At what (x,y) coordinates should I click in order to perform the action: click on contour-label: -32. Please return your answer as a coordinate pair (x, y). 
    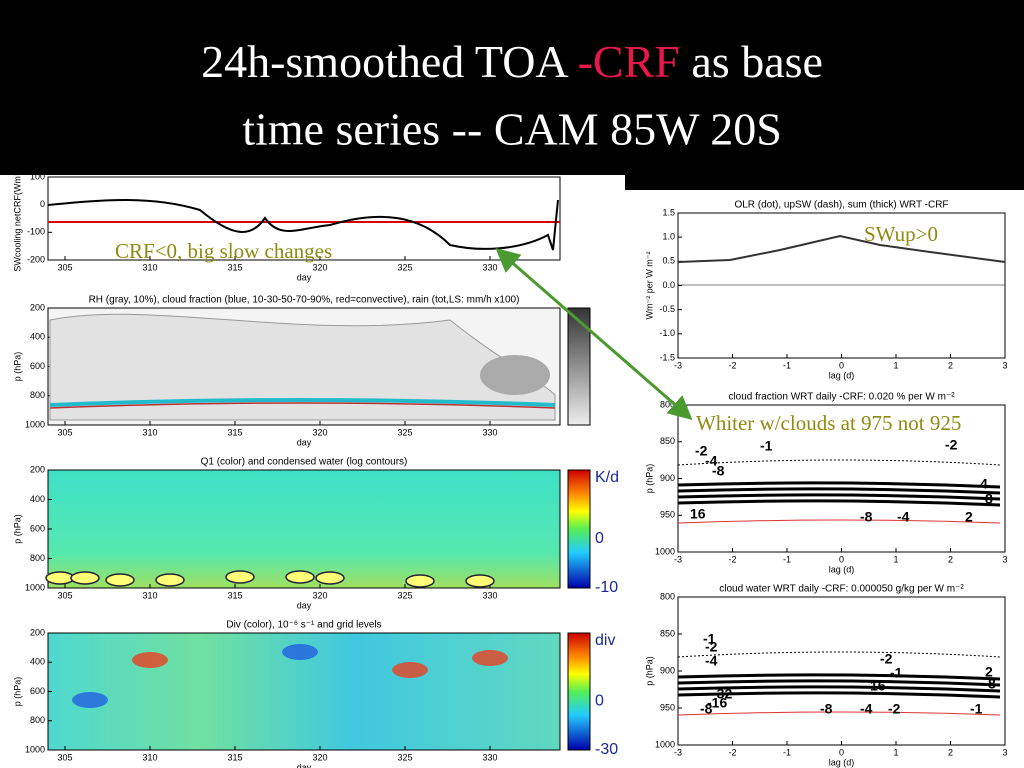
    Looking at the image, I should click on (722, 694).